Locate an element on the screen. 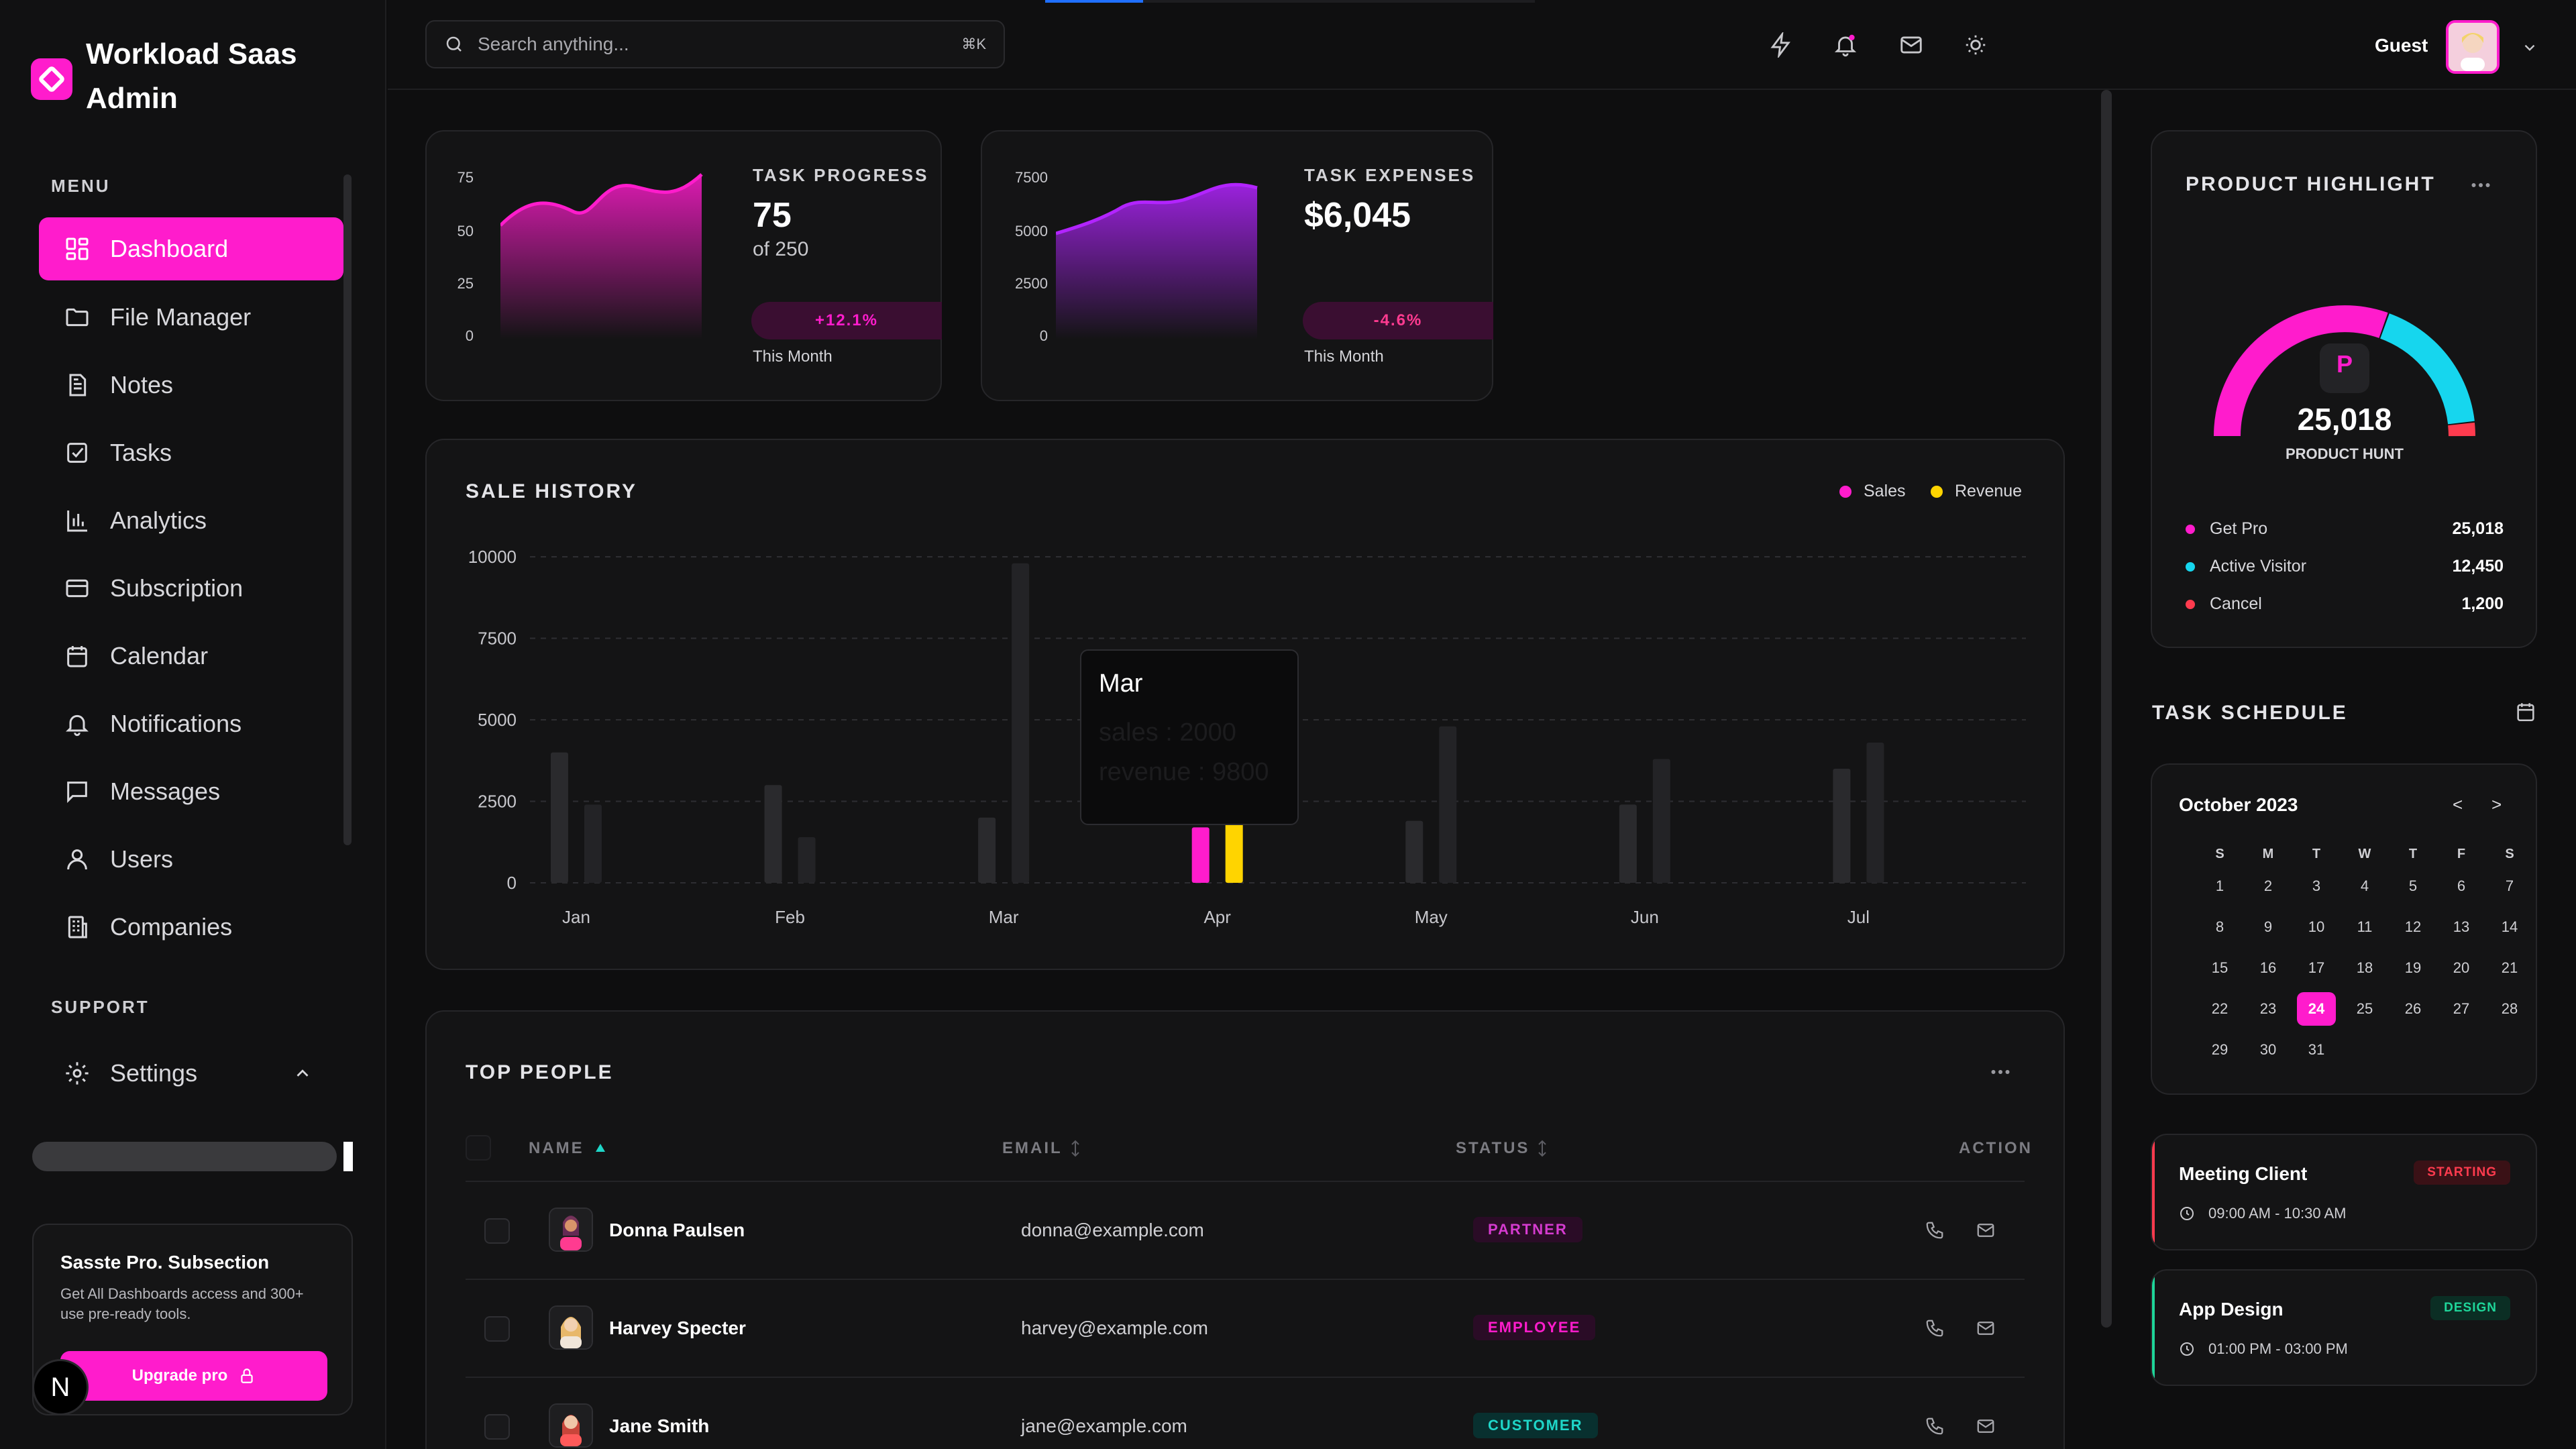  calendar-day: 23 is located at coordinates (2268, 1008).